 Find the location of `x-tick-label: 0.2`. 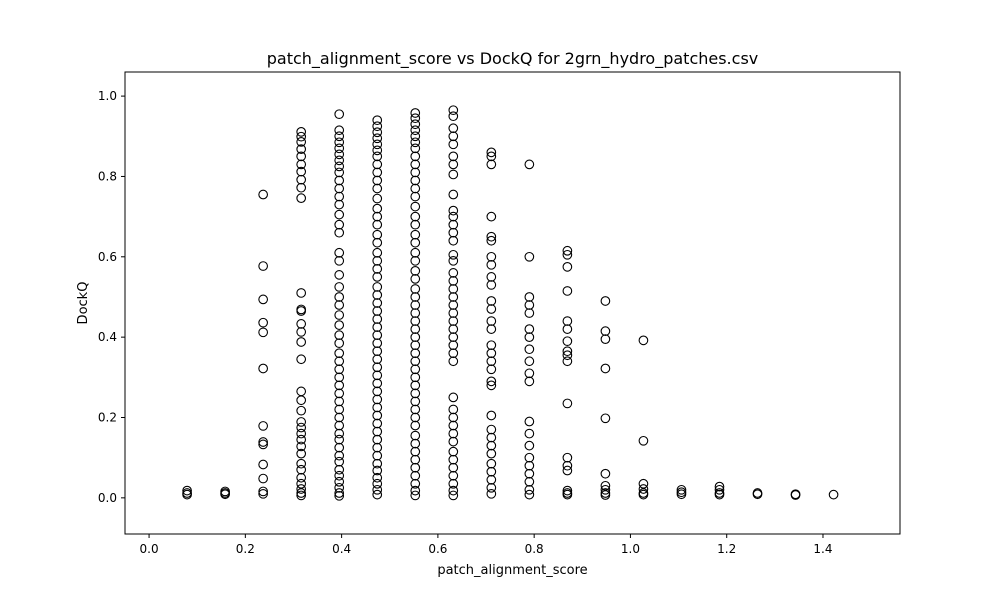

x-tick-label: 0.2 is located at coordinates (245, 549).